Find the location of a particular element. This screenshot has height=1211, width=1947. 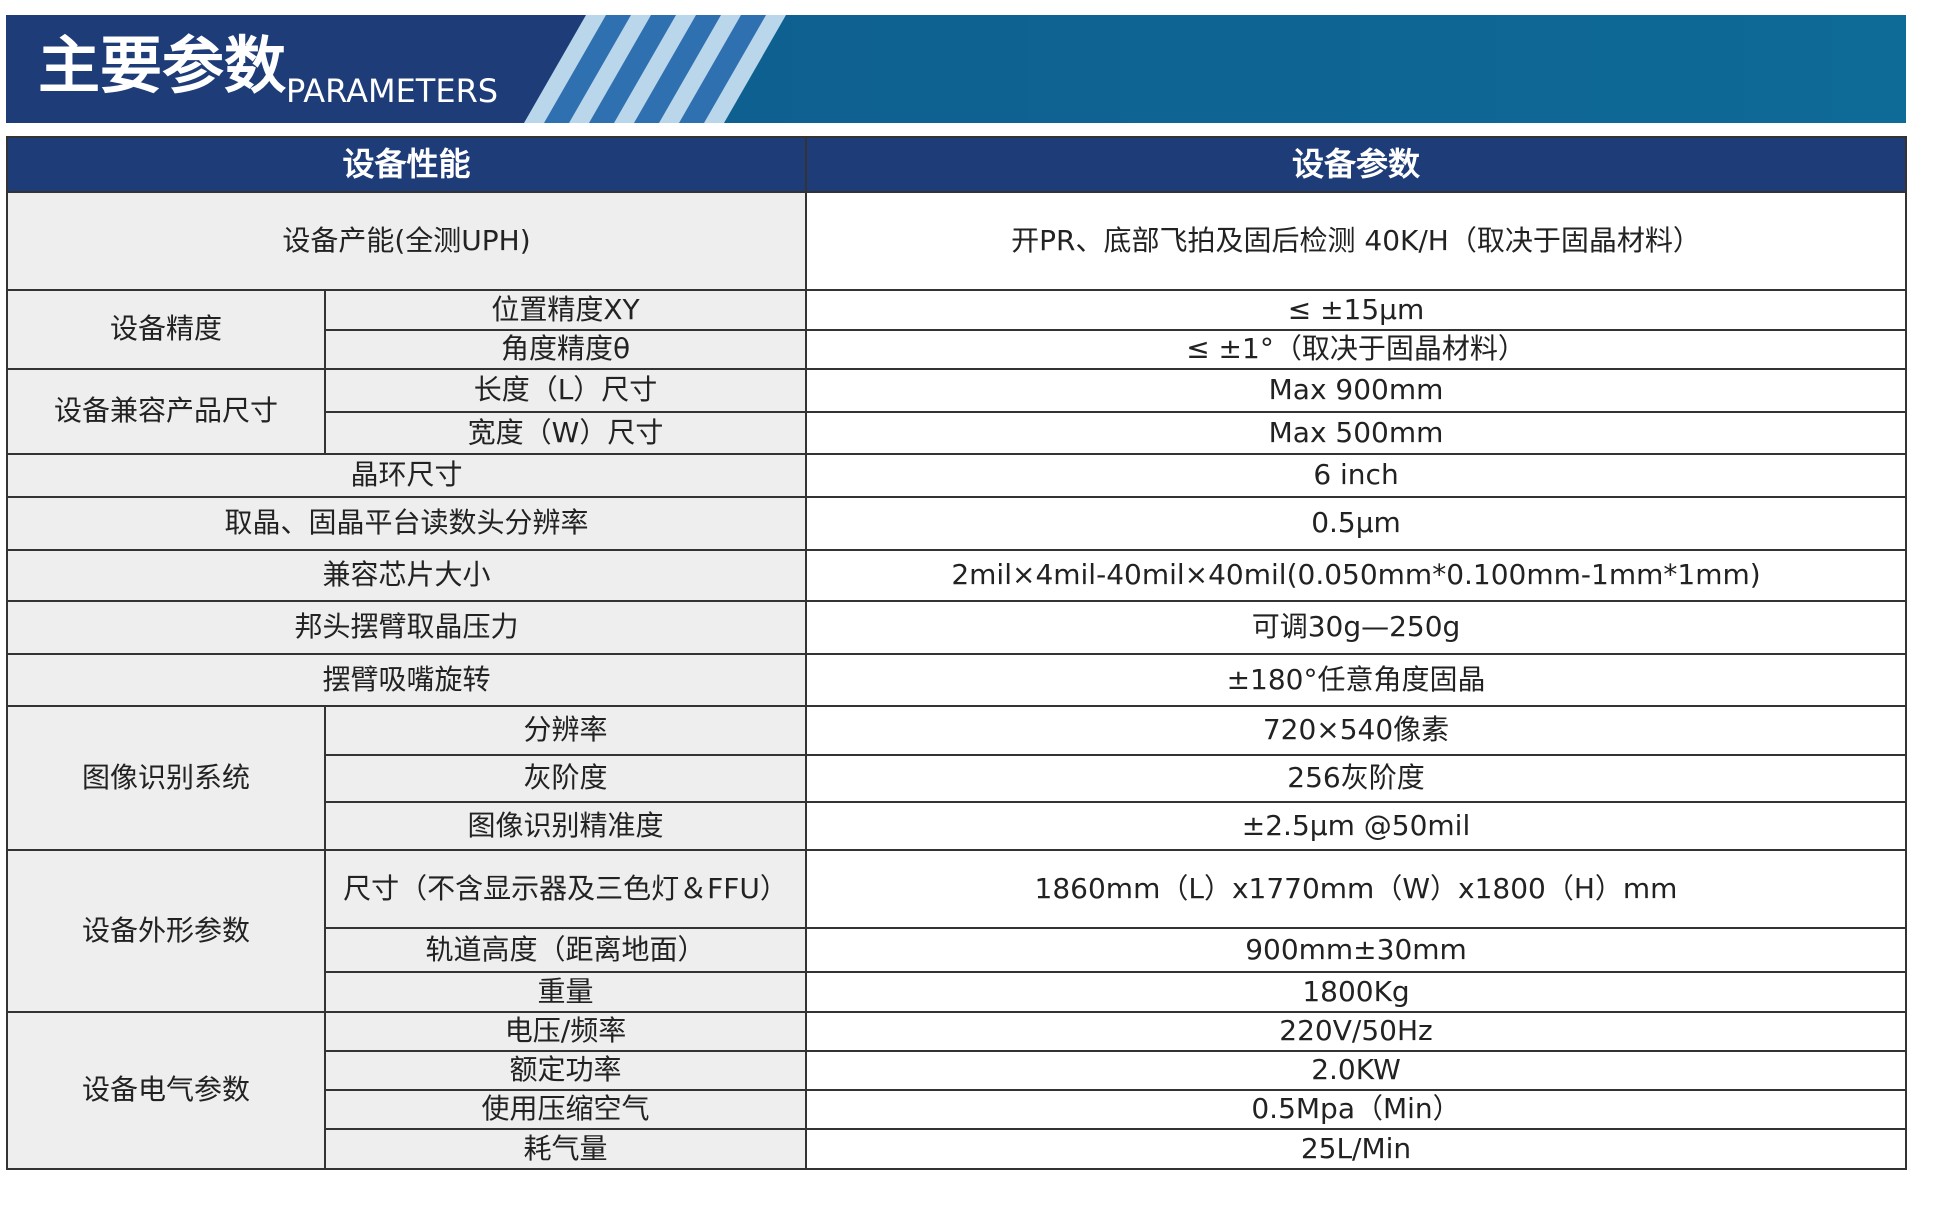

label-cell: 兼容芯片大小 is located at coordinates (406, 575).